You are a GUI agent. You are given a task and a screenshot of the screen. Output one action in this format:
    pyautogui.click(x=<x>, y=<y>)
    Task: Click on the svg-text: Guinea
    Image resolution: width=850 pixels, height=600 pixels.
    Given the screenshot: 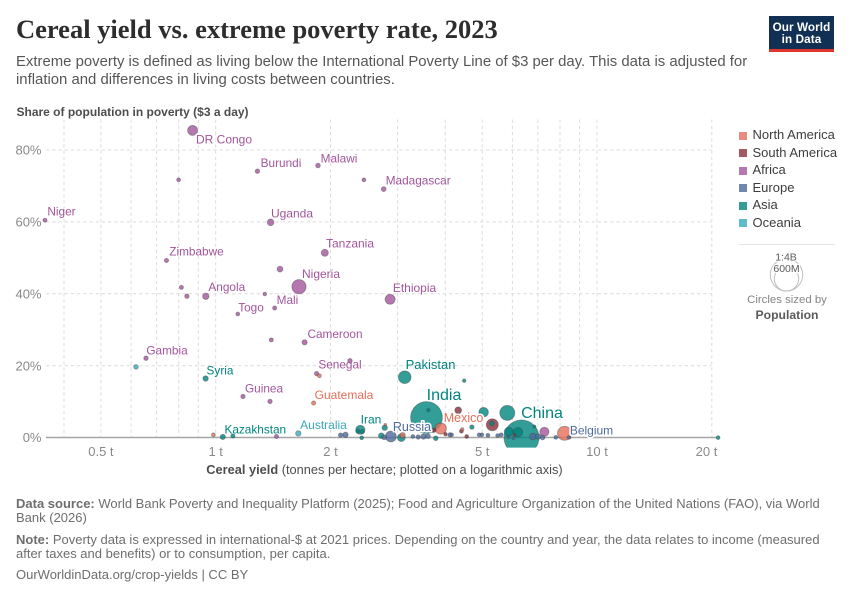 What is the action you would take?
    pyautogui.click(x=264, y=389)
    